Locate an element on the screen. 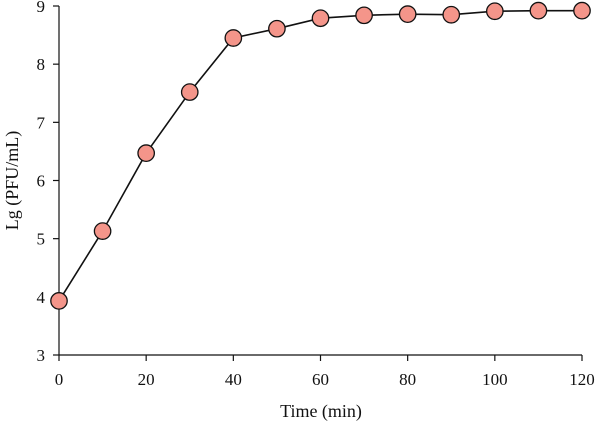  x-tick-label: 60 is located at coordinates (320, 379).